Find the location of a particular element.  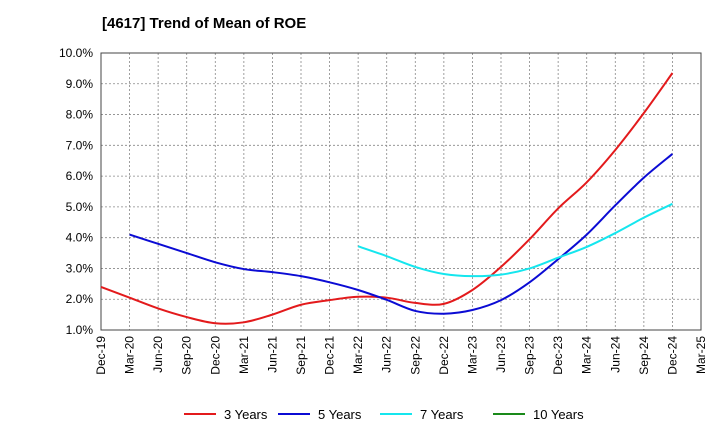

chart-title: [4617] Trend of Mean of ROE is located at coordinates (204, 23).